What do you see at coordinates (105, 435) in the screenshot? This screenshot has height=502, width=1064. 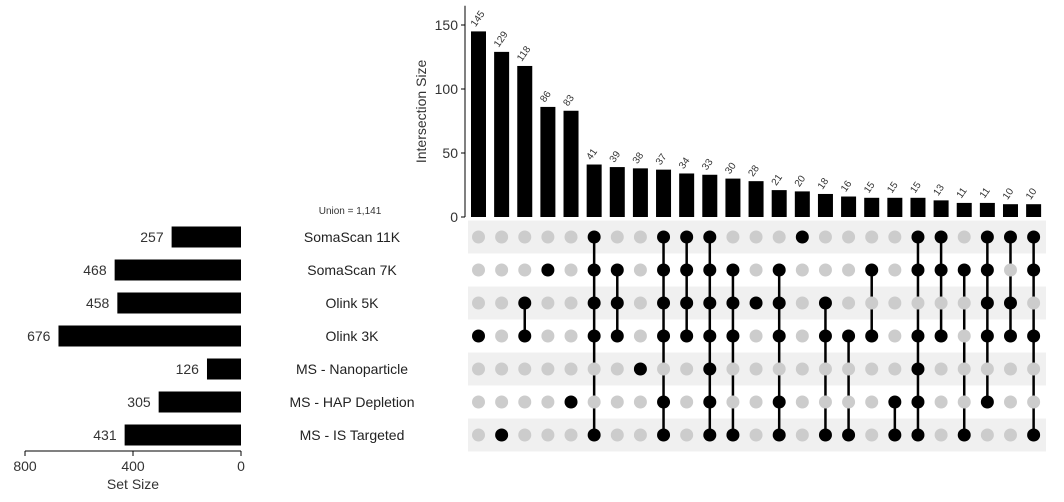 I see `set-size-value: 431` at bounding box center [105, 435].